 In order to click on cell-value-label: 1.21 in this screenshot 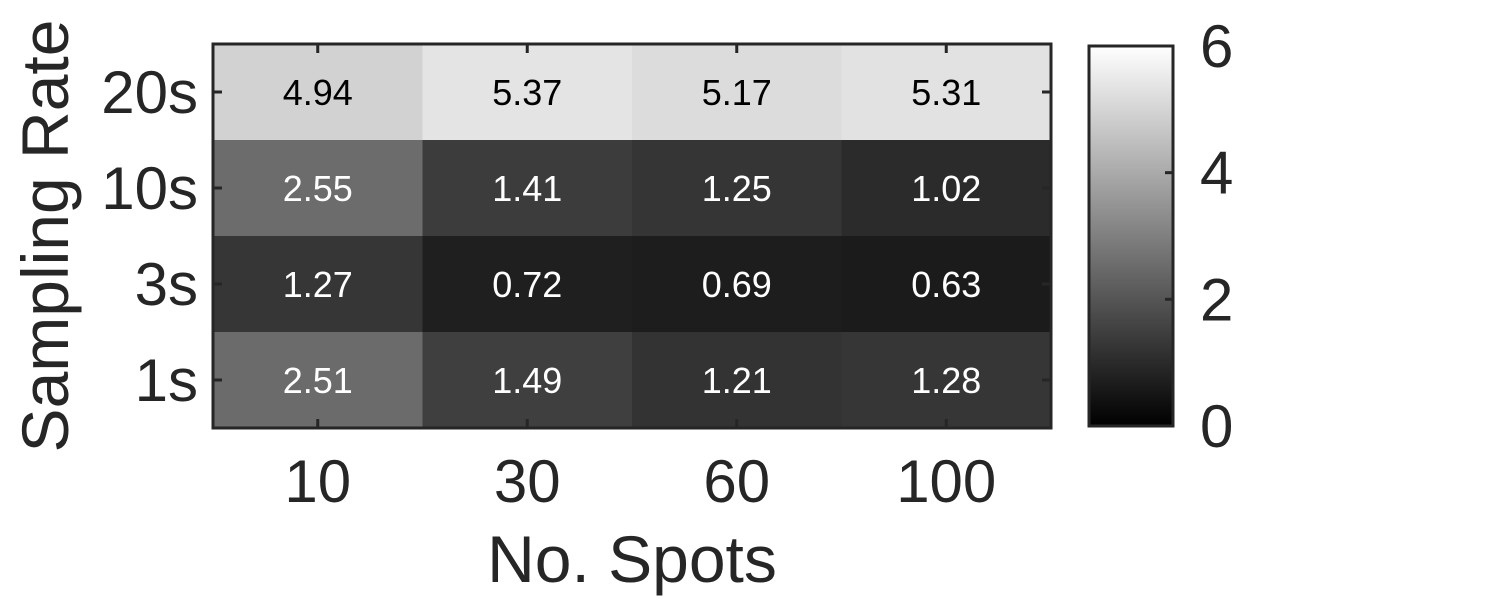, I will do `click(737, 380)`.